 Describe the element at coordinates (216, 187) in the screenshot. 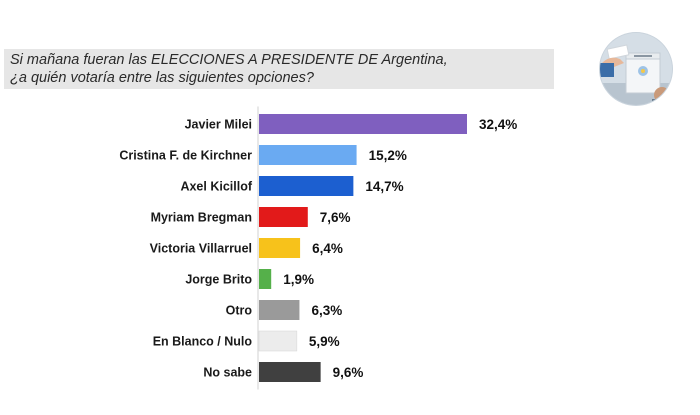

I see `category-label: Axel Kicillof` at that location.